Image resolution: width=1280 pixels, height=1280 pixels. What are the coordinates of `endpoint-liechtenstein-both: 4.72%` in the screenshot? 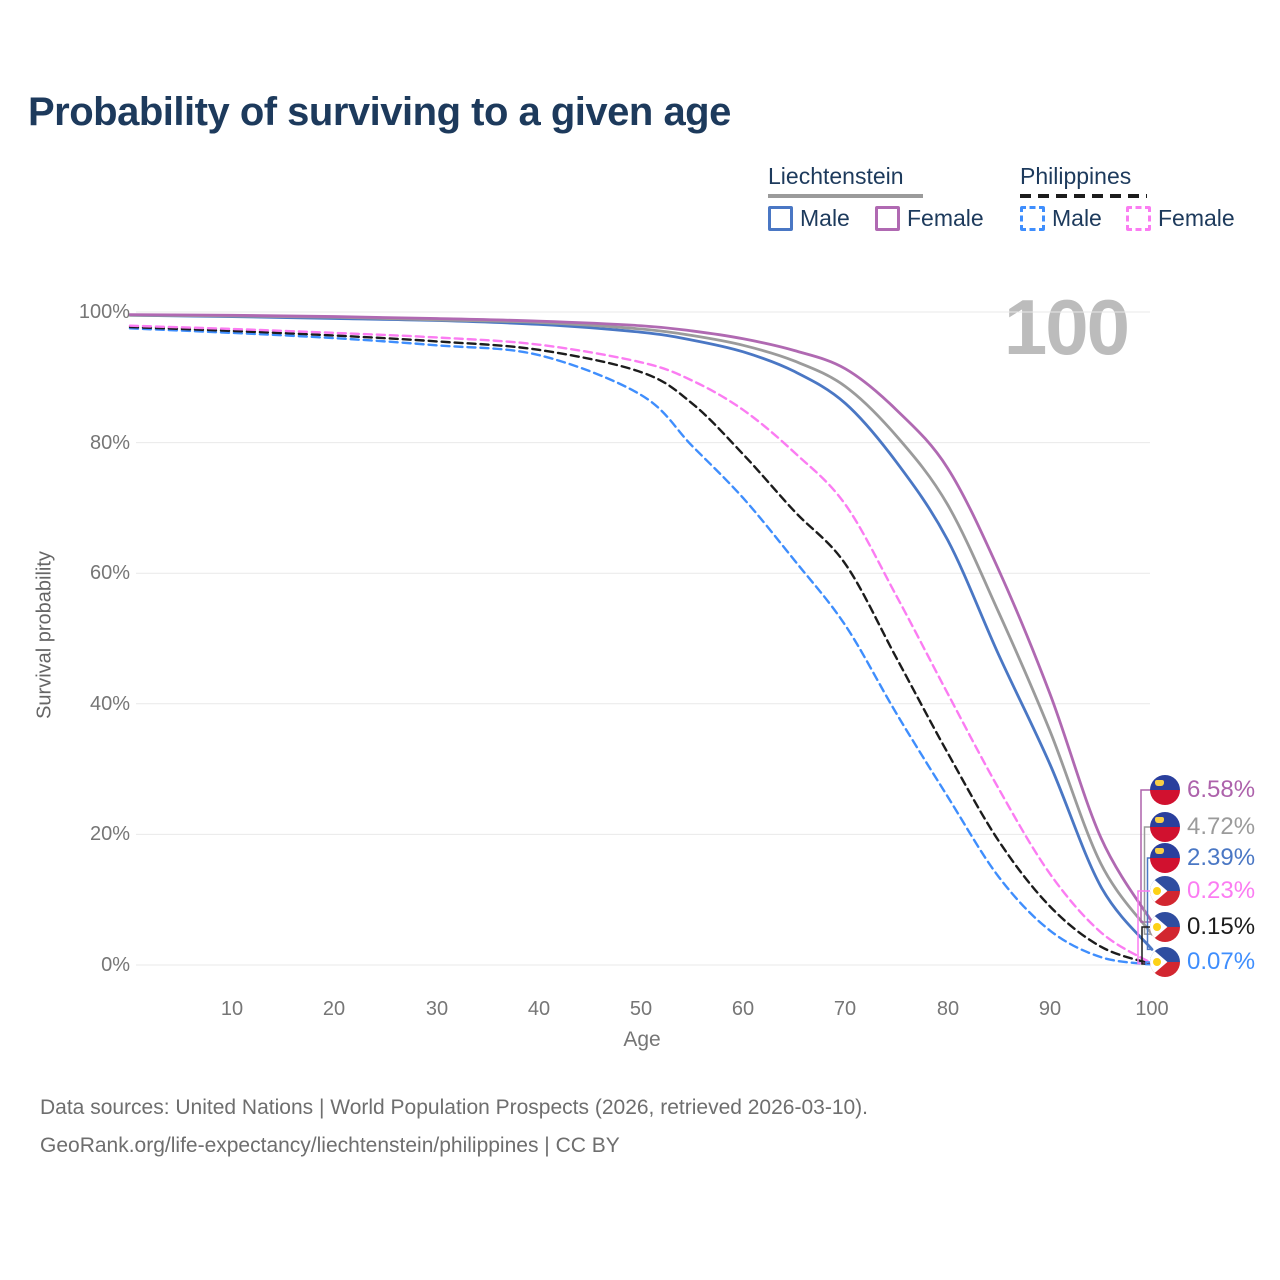 It's located at (1202, 827).